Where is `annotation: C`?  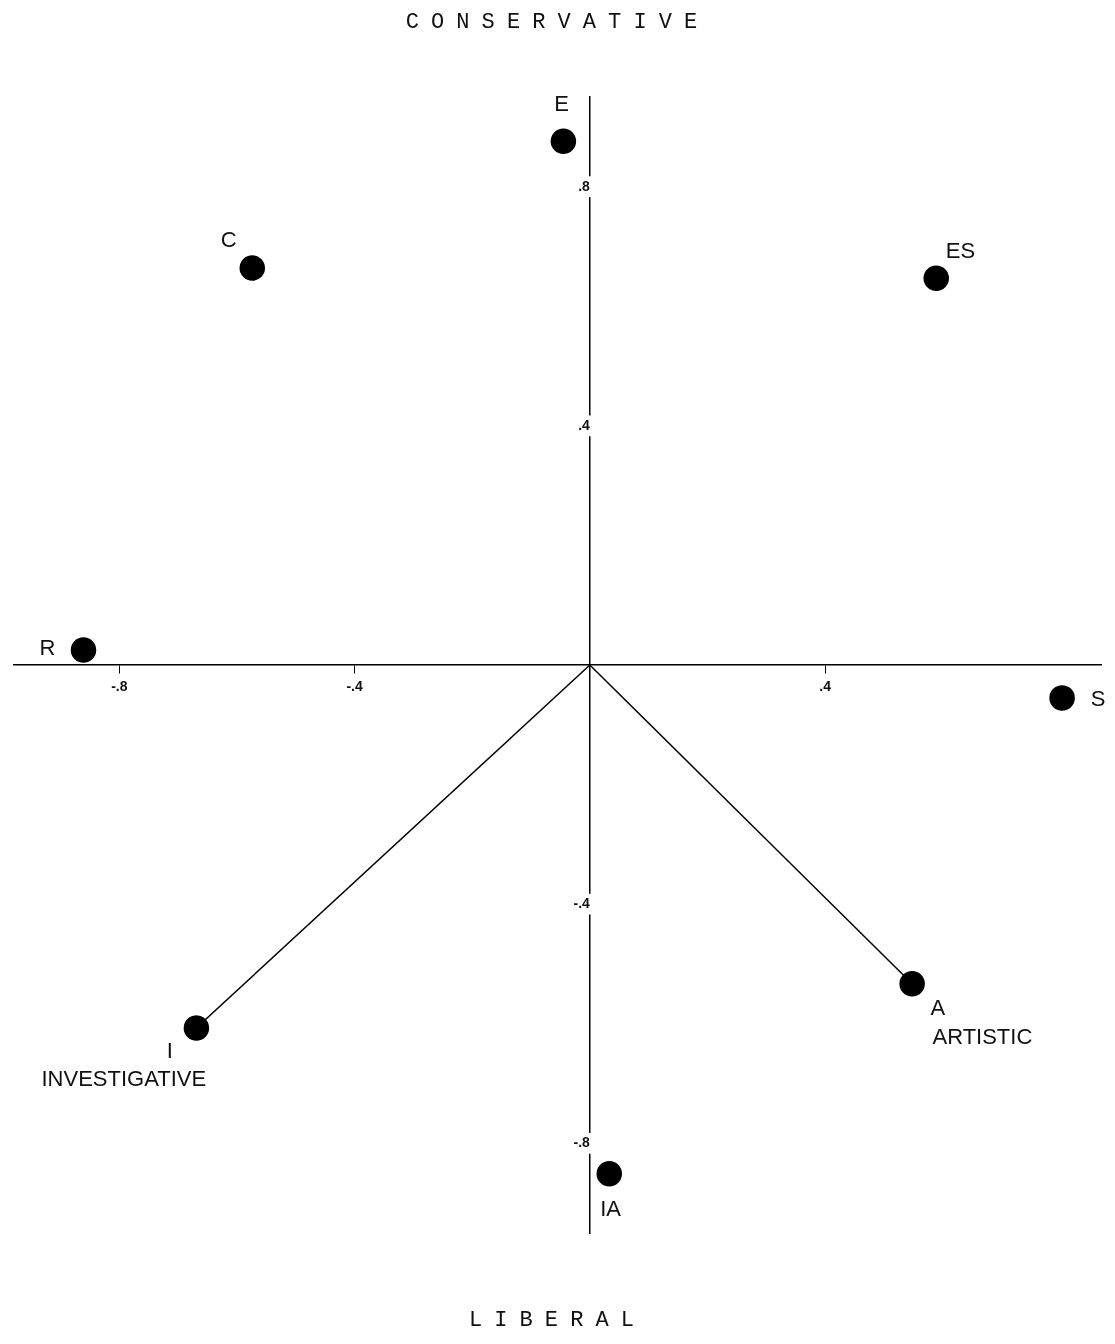
annotation: C is located at coordinates (228, 239).